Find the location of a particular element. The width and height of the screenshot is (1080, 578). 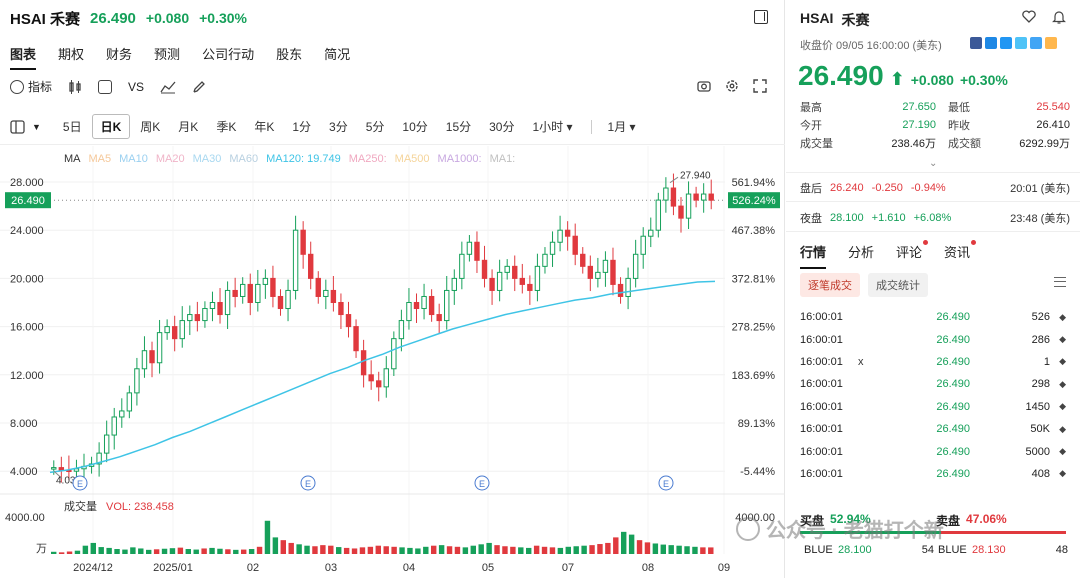

tab-corporate-actions: 公司行动 is located at coordinates (228, 54).